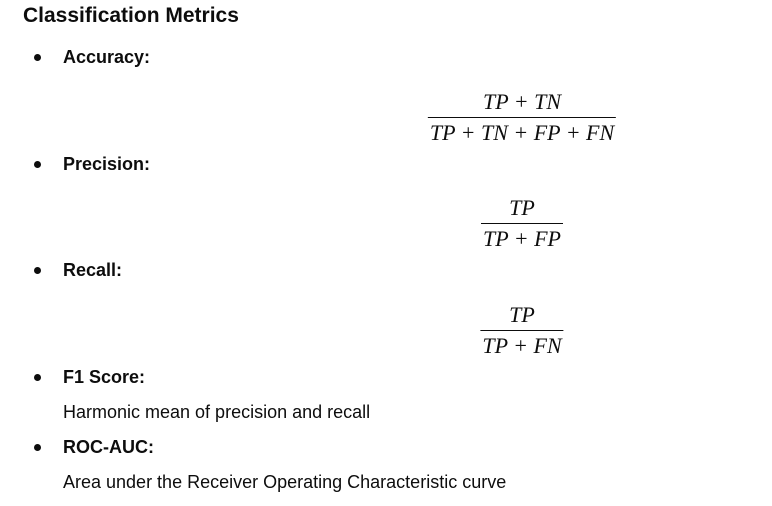 The image size is (772, 506). What do you see at coordinates (108, 447) in the screenshot?
I see `metric-label: ROC-AUC:` at bounding box center [108, 447].